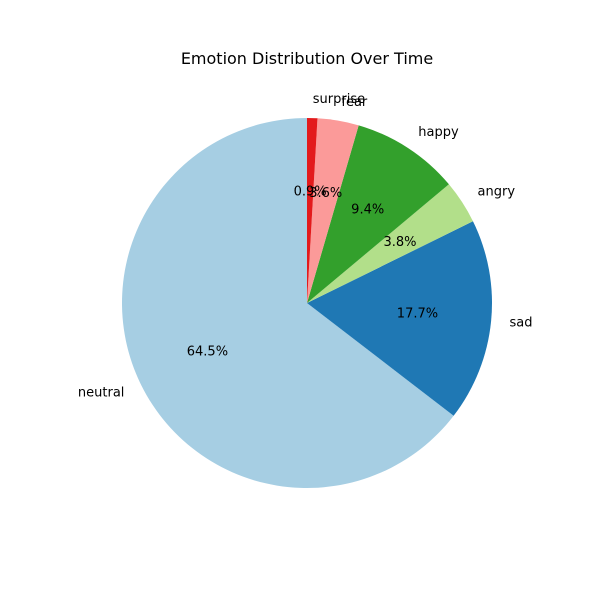 This screenshot has height=600, width=600. What do you see at coordinates (497, 191) in the screenshot?
I see `slice-label-angry: angry` at bounding box center [497, 191].